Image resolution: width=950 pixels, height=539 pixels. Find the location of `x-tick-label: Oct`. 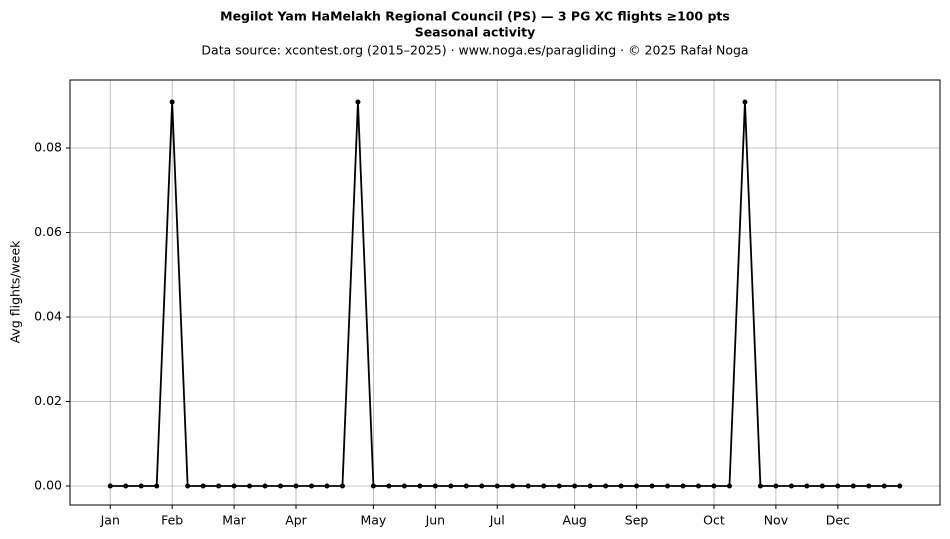

x-tick-label: Oct is located at coordinates (714, 520).